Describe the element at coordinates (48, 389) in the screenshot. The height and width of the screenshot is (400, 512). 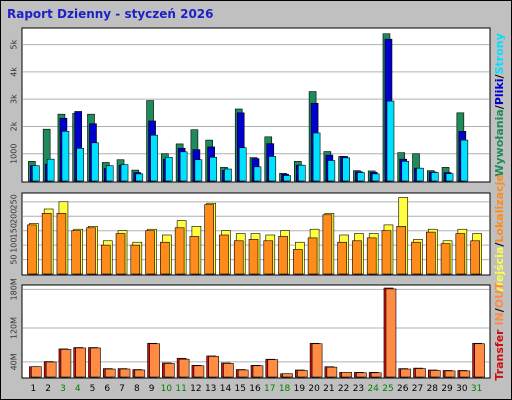
I see `day-label: 2` at that location.